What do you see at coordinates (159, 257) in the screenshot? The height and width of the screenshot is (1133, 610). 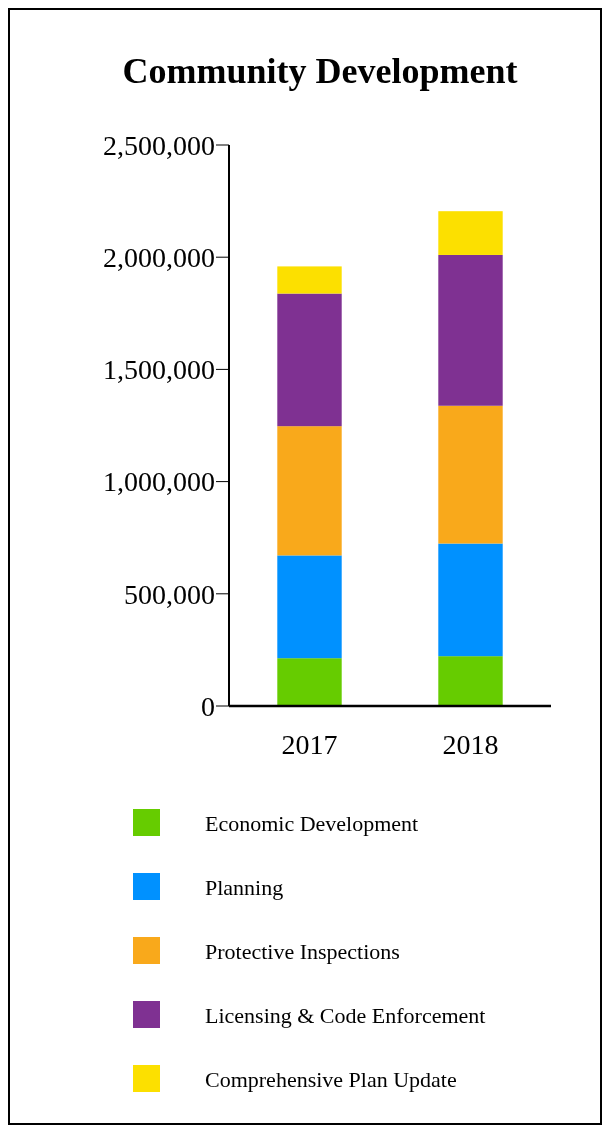 I see `y-tick-label: 2,000,000` at bounding box center [159, 257].